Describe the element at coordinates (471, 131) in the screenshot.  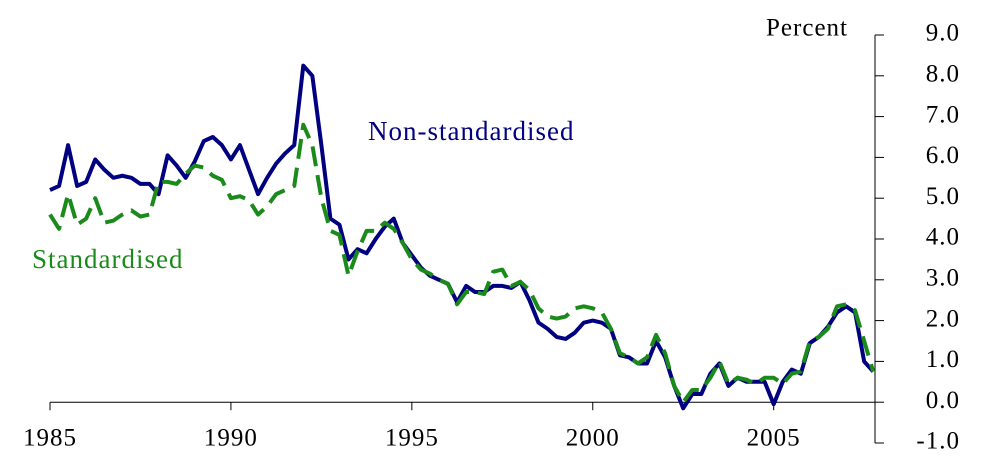
I see `series-label: Non-standardised` at that location.